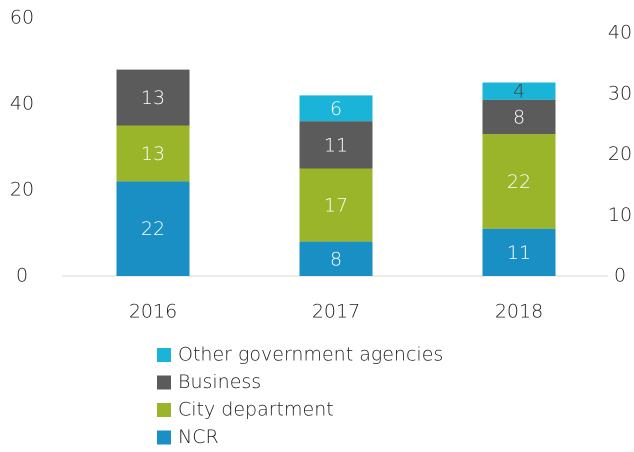  Describe the element at coordinates (519, 312) in the screenshot. I see `x-tick-label: 2018` at that location.